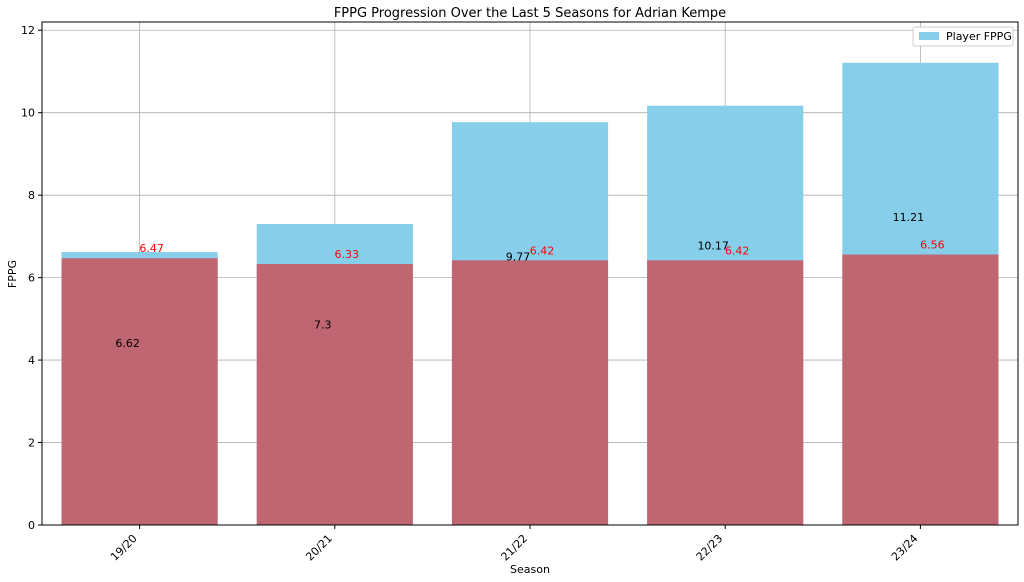  Describe the element at coordinates (28, 113) in the screenshot. I see `y-tick-label: 10` at that location.